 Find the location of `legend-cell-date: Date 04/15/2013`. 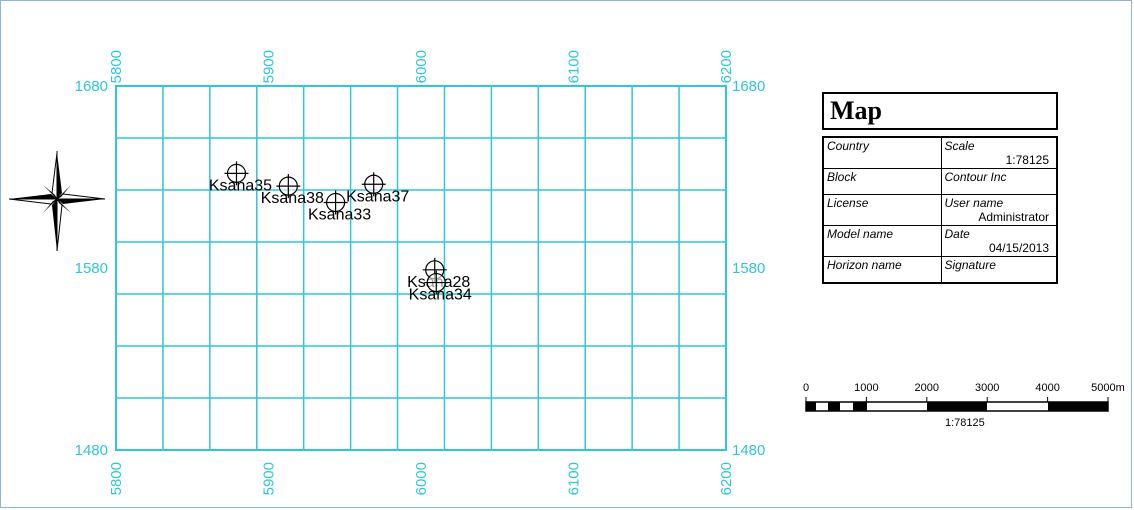

legend-cell-date: Date 04/15/2013 is located at coordinates (999, 241).